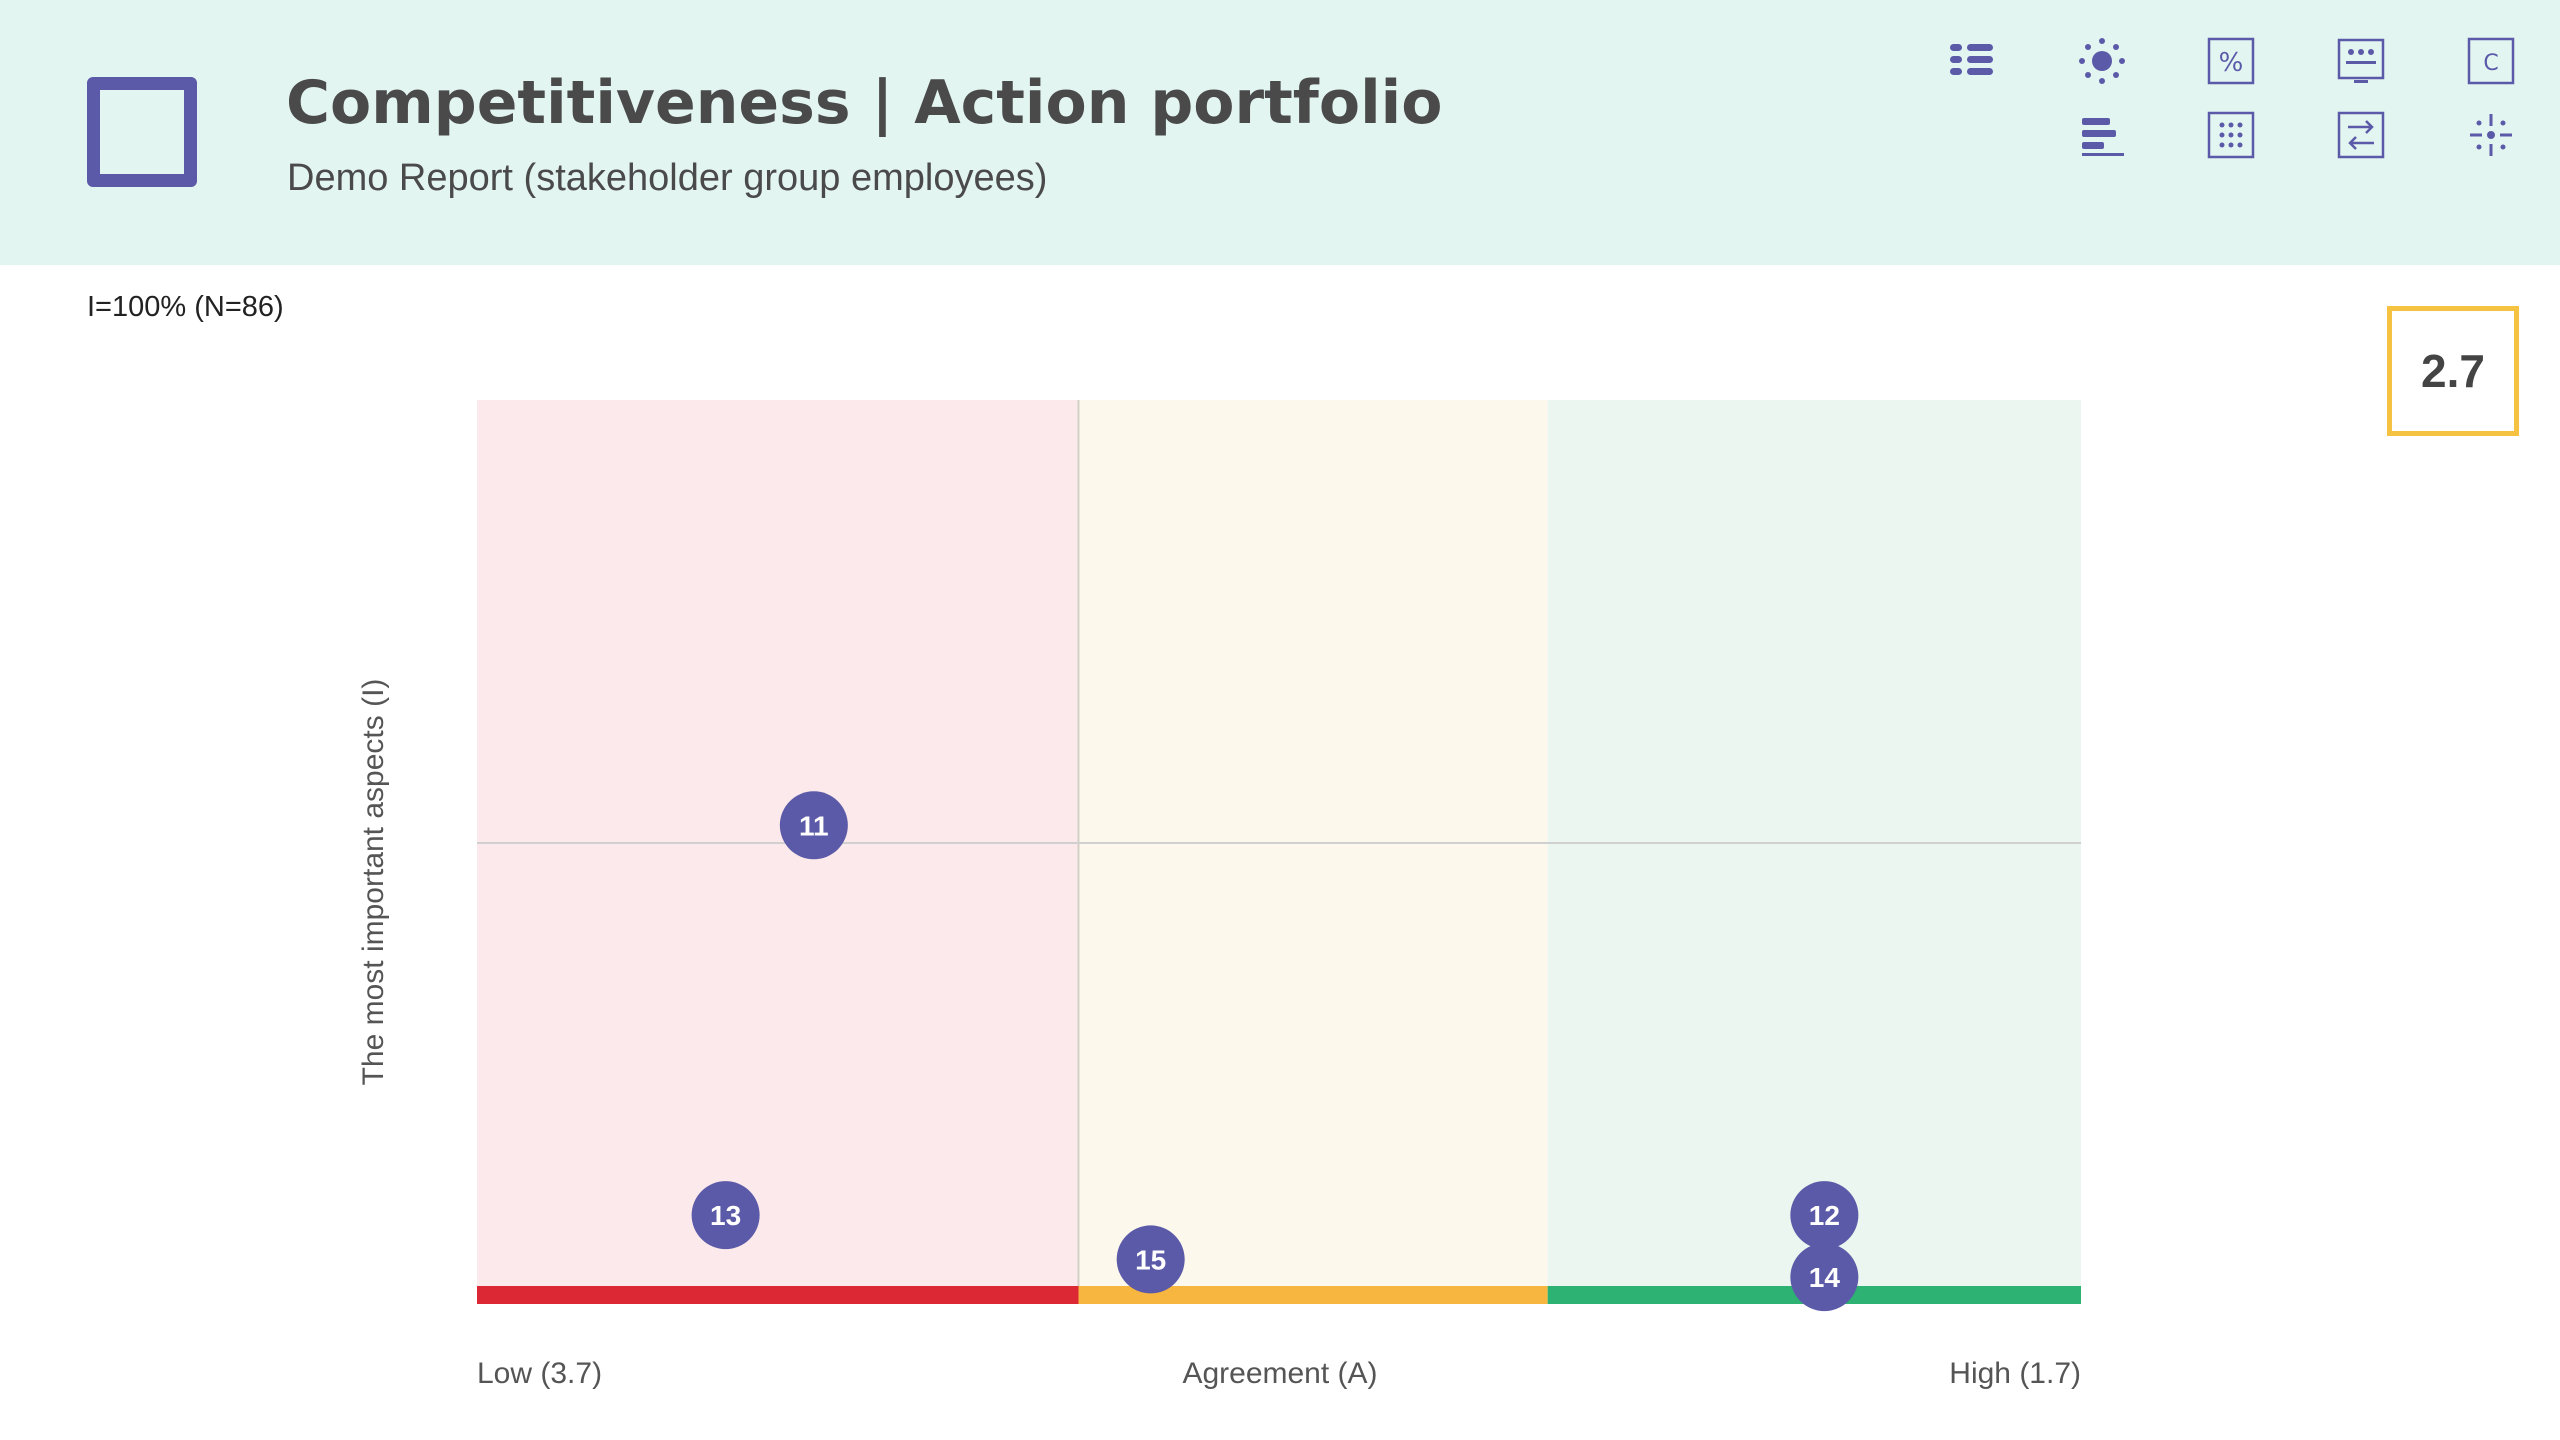 This screenshot has width=2560, height=1440. What do you see at coordinates (2102, 135) in the screenshot?
I see `bar-align-icon` at bounding box center [2102, 135].